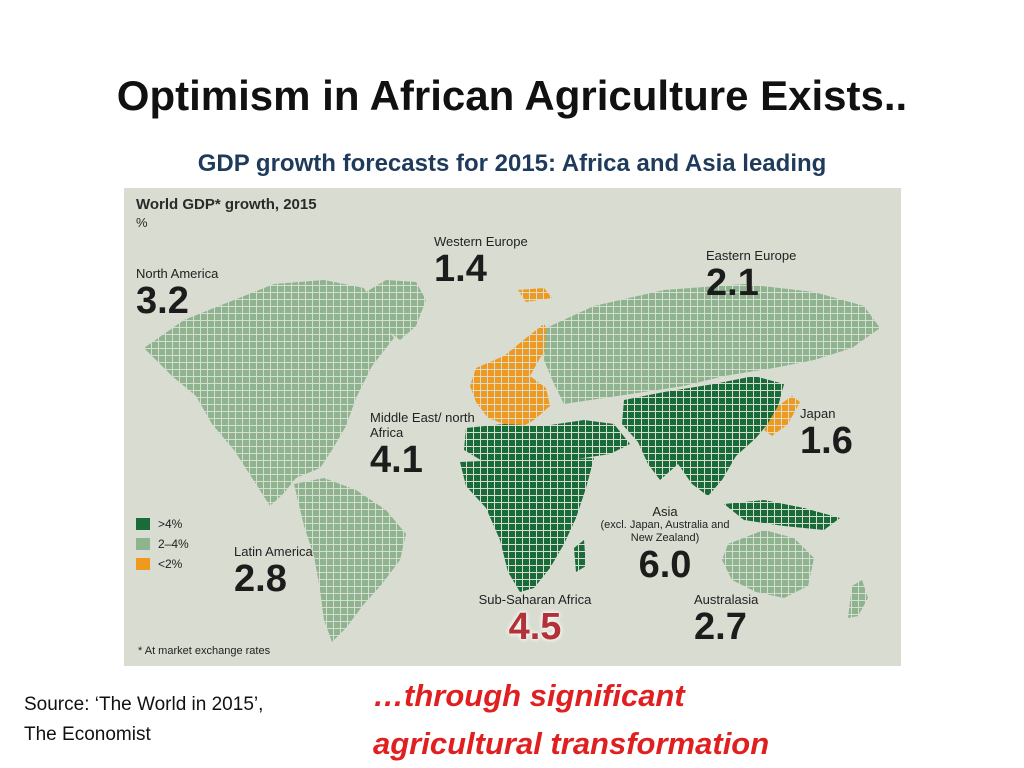 The height and width of the screenshot is (768, 1024). What do you see at coordinates (720, 627) in the screenshot?
I see `region-value: 2.7` at bounding box center [720, 627].